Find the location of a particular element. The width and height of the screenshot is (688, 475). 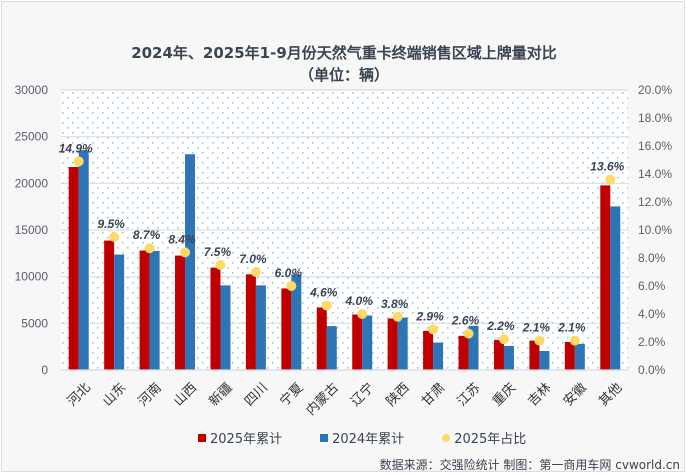

share-label: 9.5% is located at coordinates (111, 224).